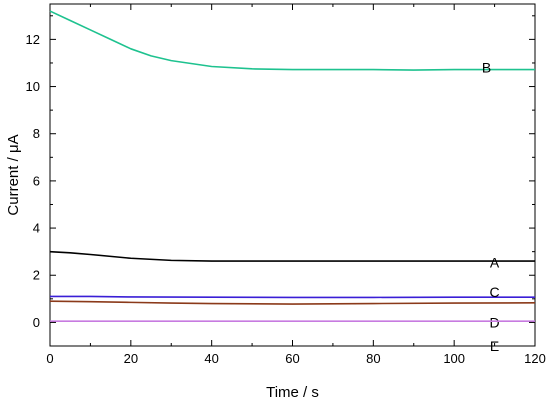  What do you see at coordinates (292, 392) in the screenshot?
I see `x-axis-title: Time / s` at bounding box center [292, 392].